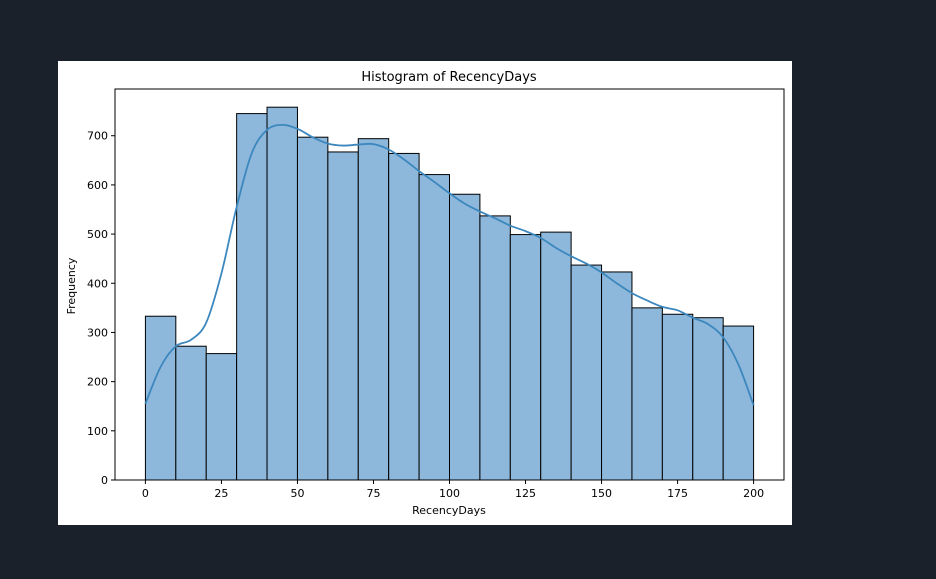  Describe the element at coordinates (525, 493) in the screenshot. I see `x-tick-label: 125` at that location.